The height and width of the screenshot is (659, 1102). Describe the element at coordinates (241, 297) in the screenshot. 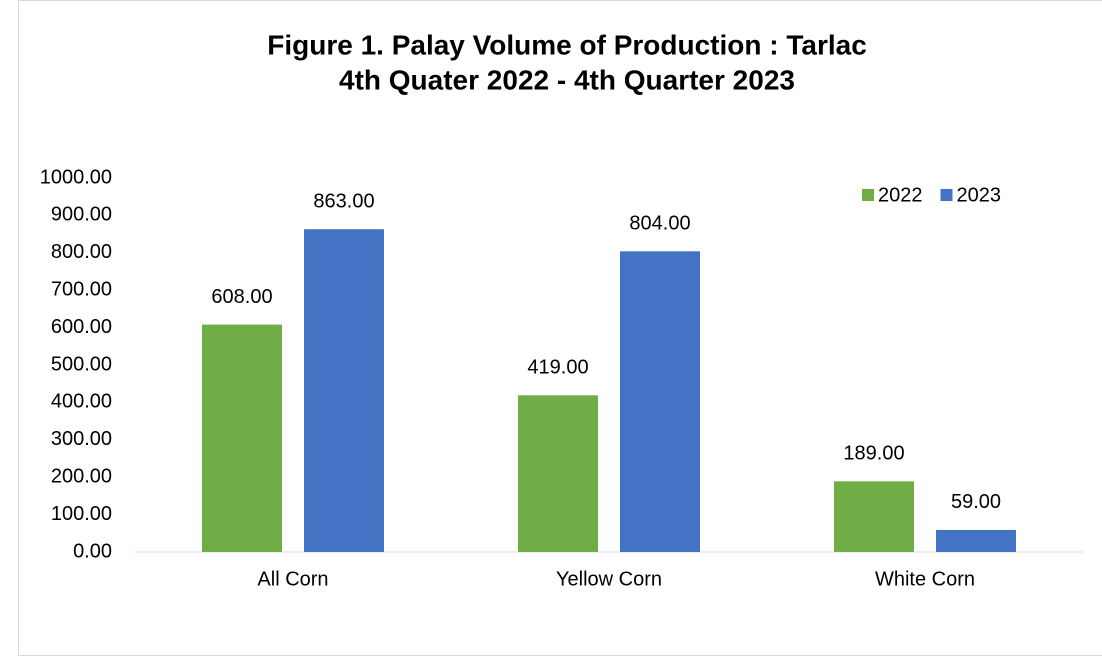

I see `data-label: 608.00` at that location.